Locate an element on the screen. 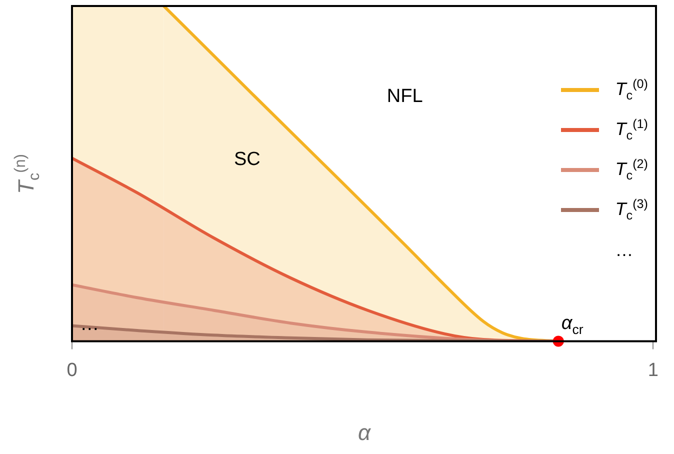 The image size is (674, 454). annotation: SC is located at coordinates (247, 160).